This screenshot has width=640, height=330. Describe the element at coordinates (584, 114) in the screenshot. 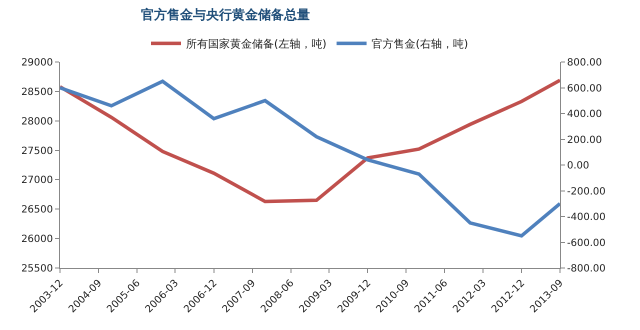

I see `y2-tick-label: 400.00` at that location.